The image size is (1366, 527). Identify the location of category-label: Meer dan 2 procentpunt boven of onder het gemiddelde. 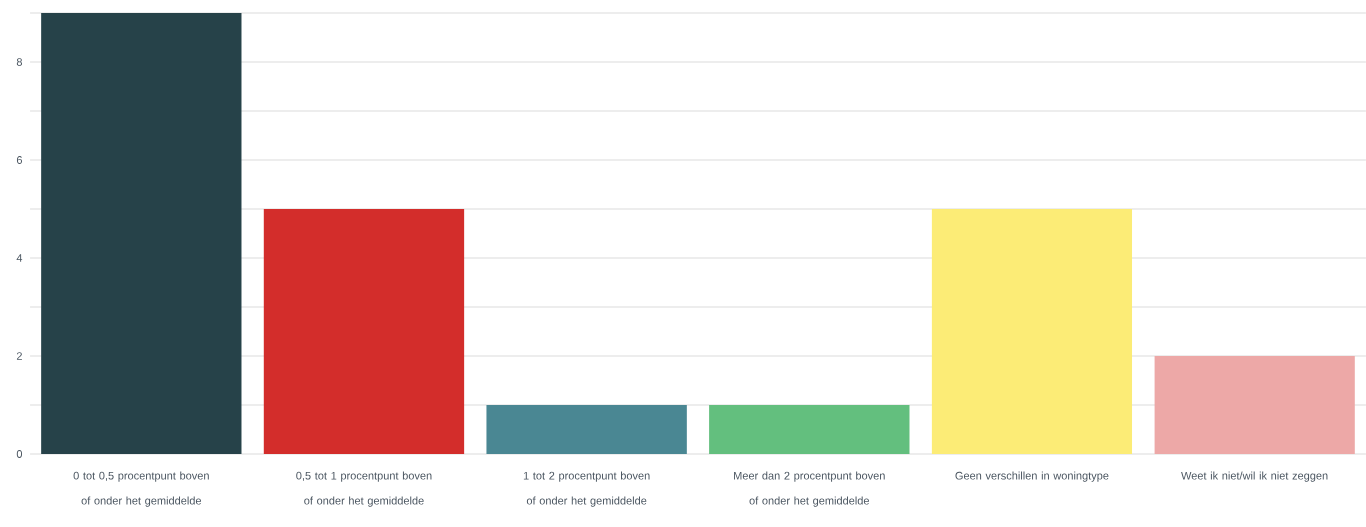
(809, 489).